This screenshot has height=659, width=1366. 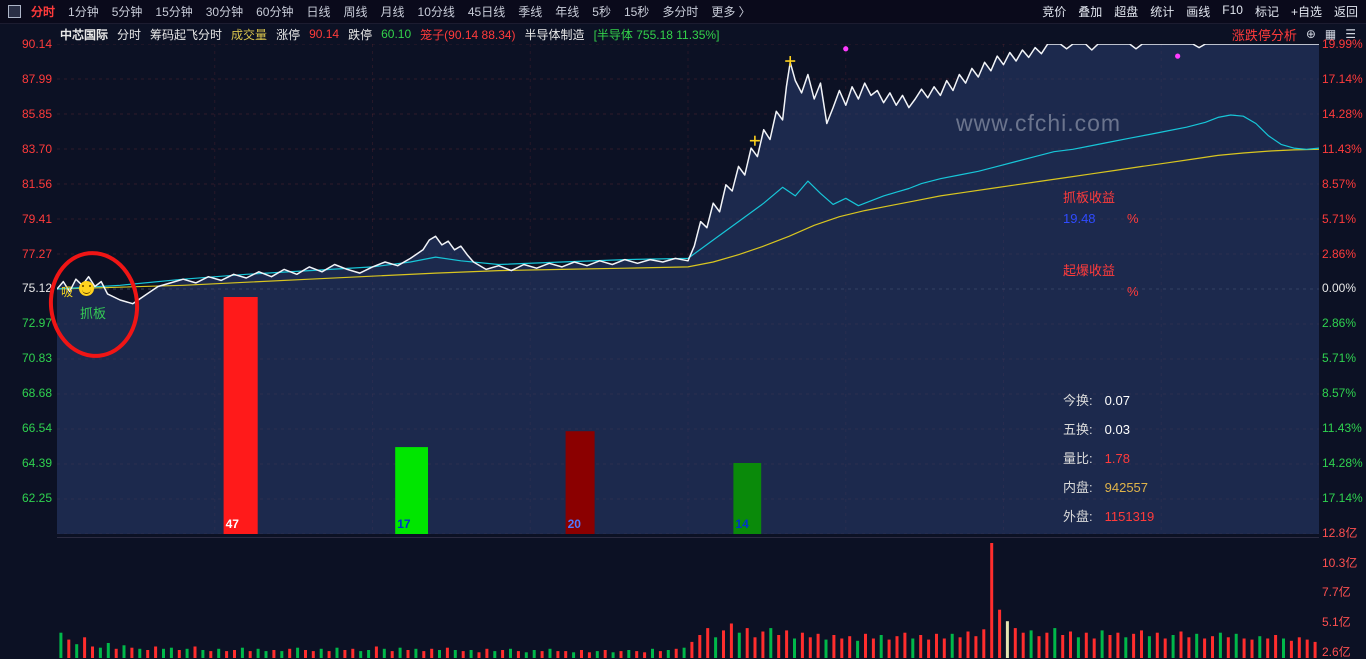 What do you see at coordinates (1310, 34) in the screenshot?
I see `add-window-icon: ⊕` at bounding box center [1310, 34].